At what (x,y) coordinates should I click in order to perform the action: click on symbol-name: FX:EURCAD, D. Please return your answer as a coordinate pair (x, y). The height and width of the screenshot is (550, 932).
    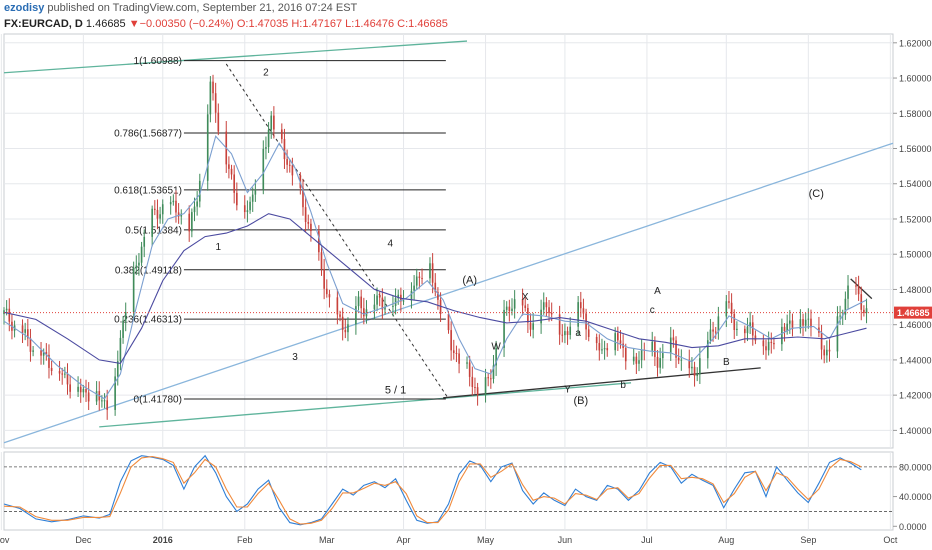
    Looking at the image, I should click on (43, 24).